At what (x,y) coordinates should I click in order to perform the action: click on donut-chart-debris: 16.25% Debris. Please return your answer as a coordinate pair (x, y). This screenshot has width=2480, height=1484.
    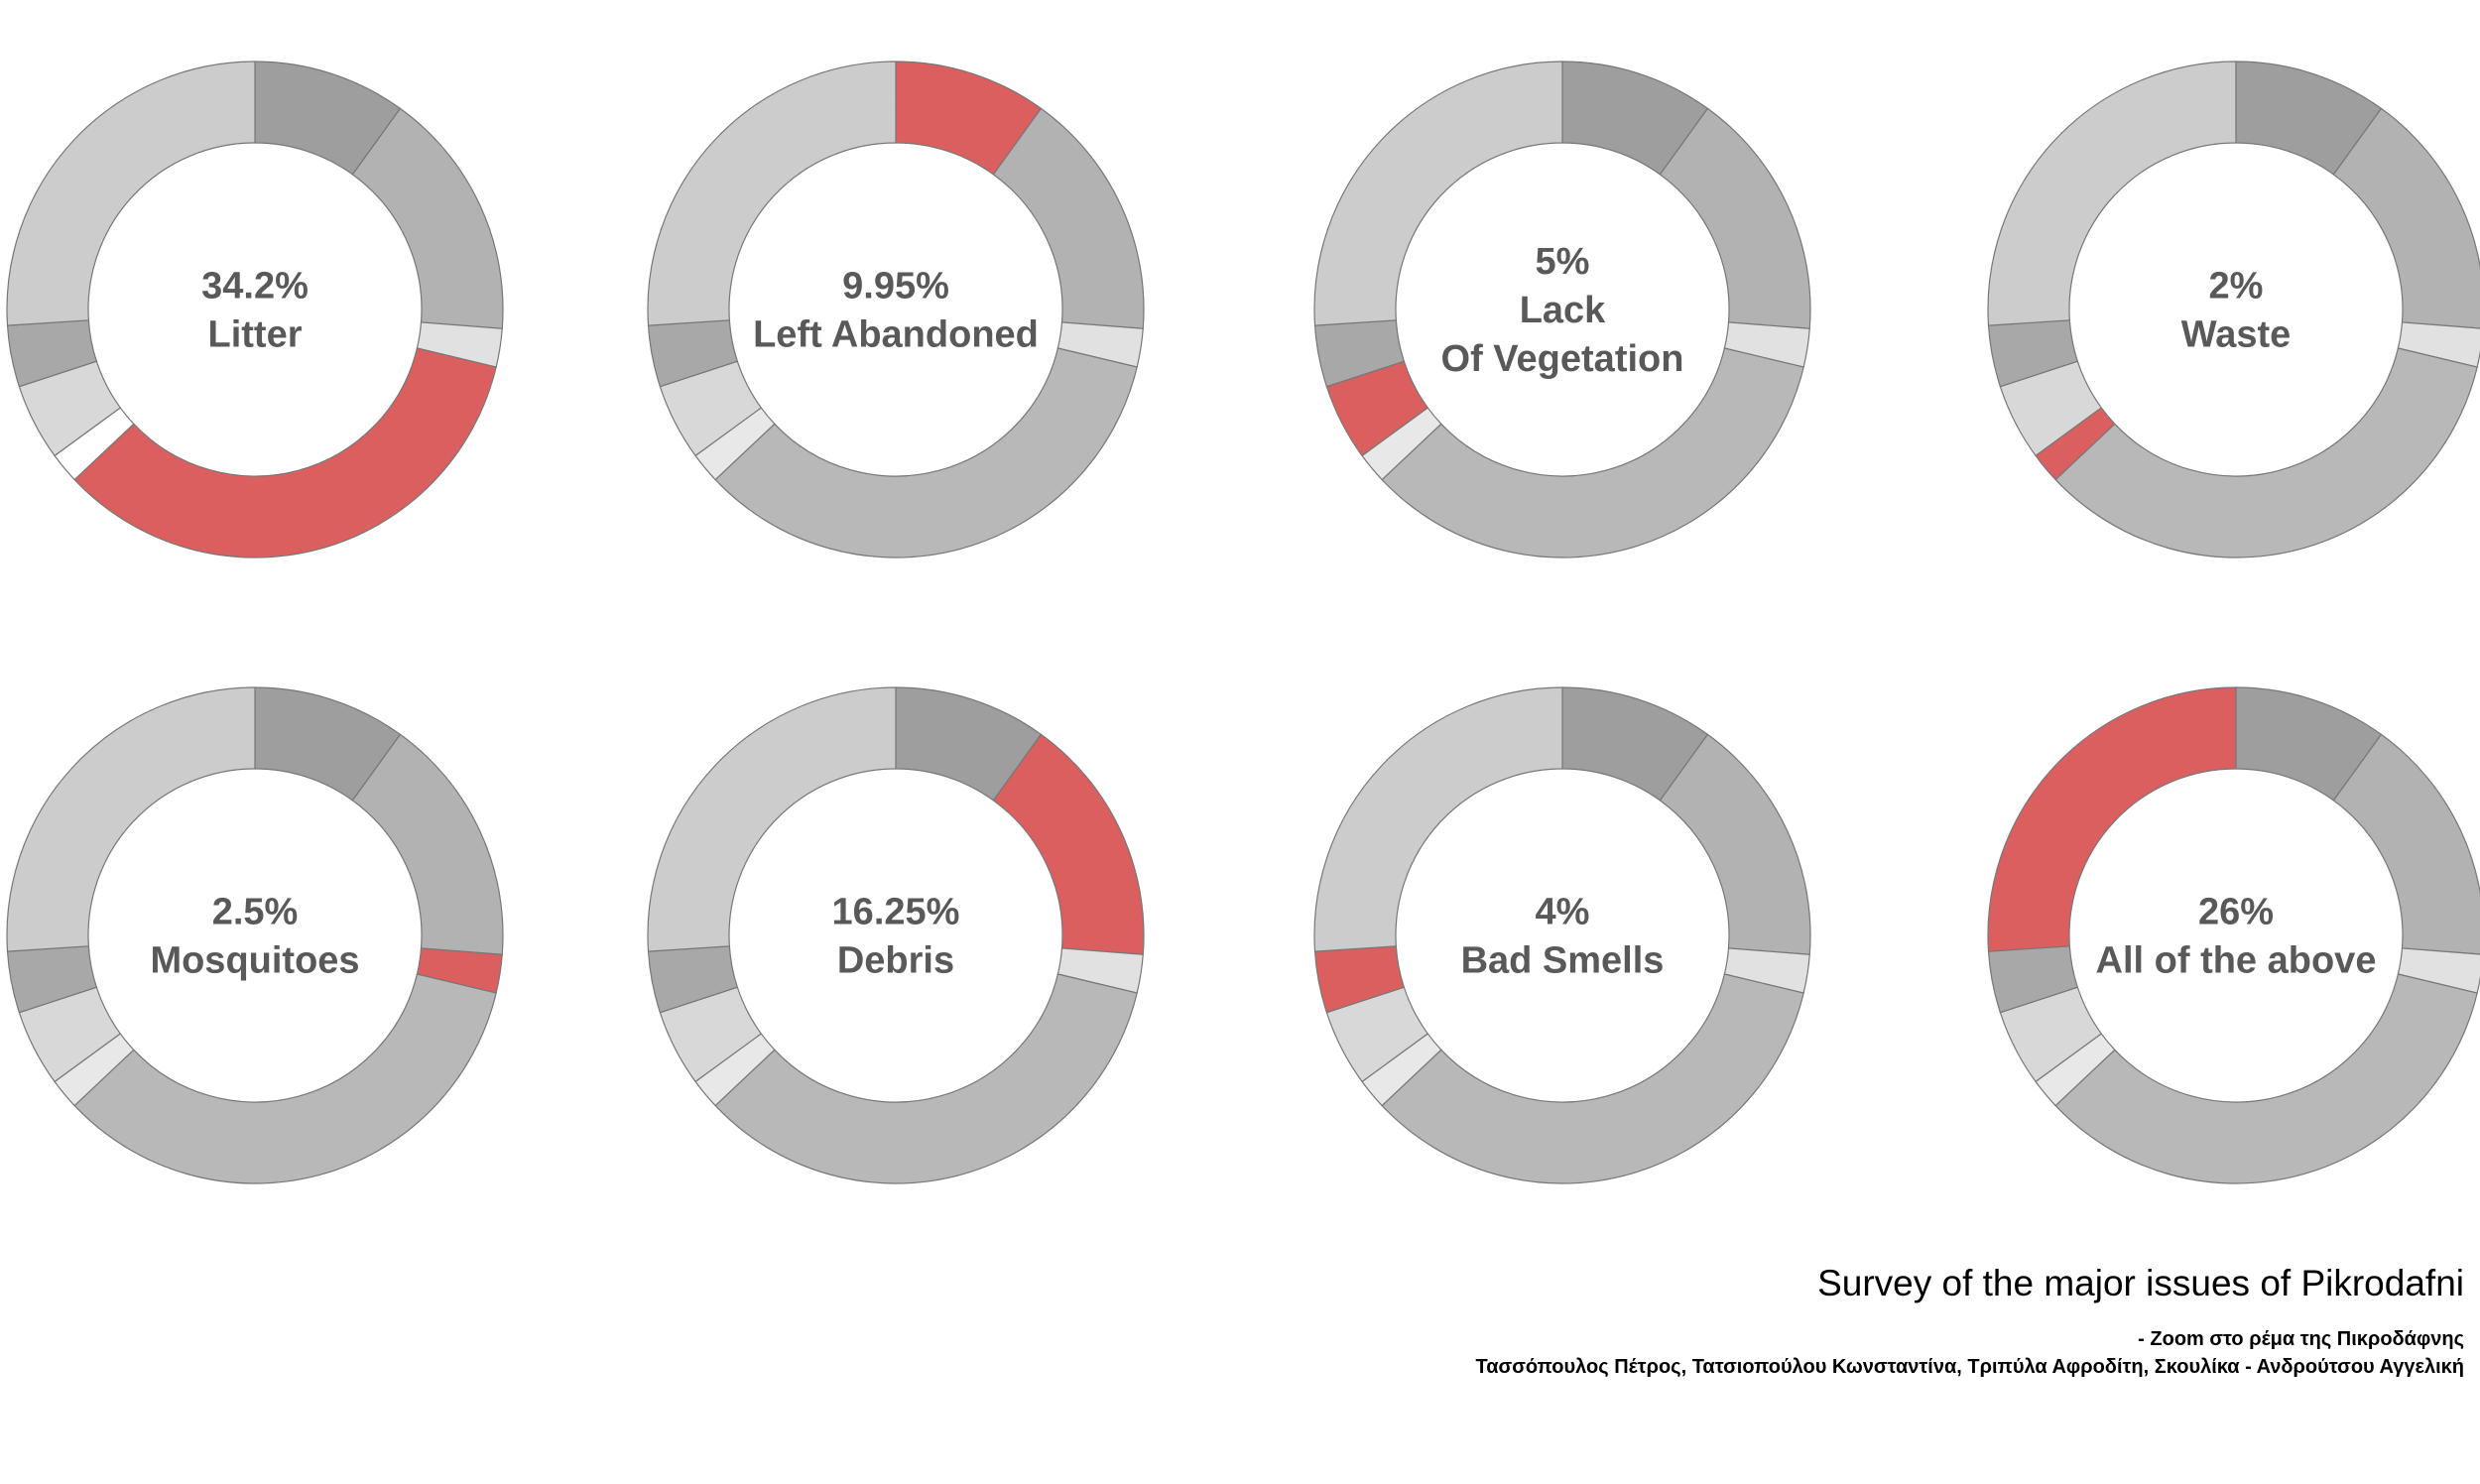
    Looking at the image, I should click on (896, 935).